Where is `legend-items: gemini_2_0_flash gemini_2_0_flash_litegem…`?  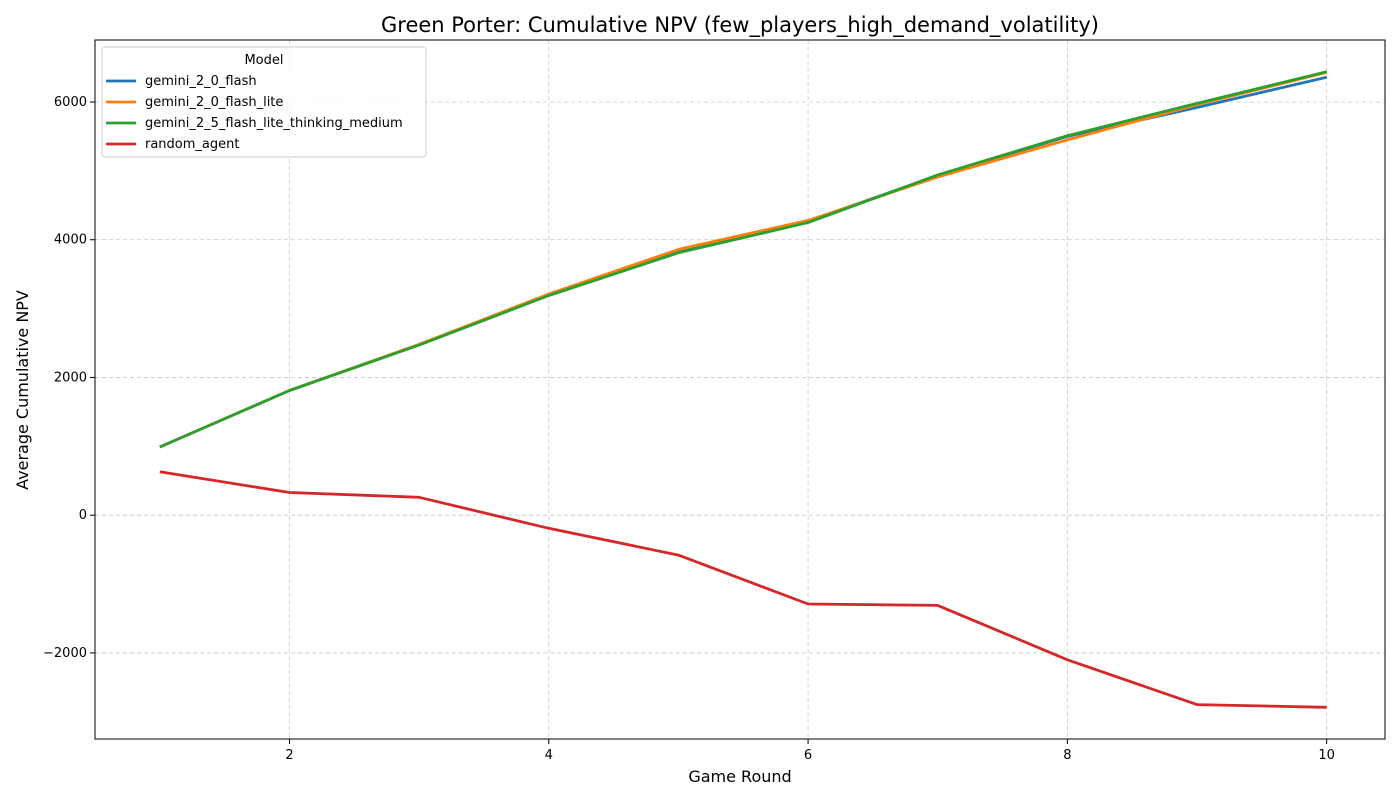
legend-items: gemini_2_0_flash gemini_2_0_flash_litegem… is located at coordinates (254, 113).